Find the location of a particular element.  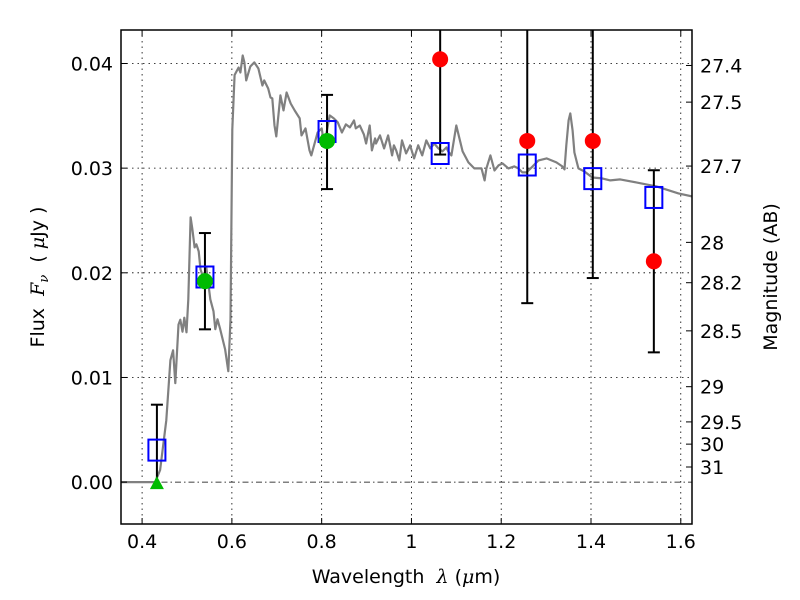

y-axis-title-prefix: Flux is located at coordinates (38, 322).